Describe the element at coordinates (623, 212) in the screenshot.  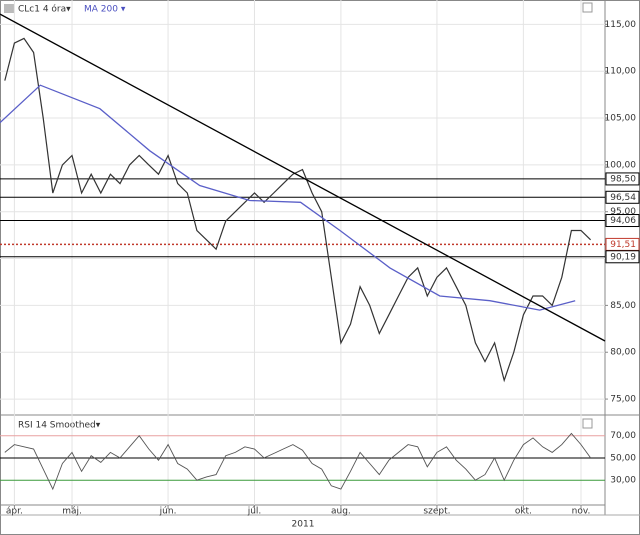
I see `y-tick-label: 95,00` at that location.